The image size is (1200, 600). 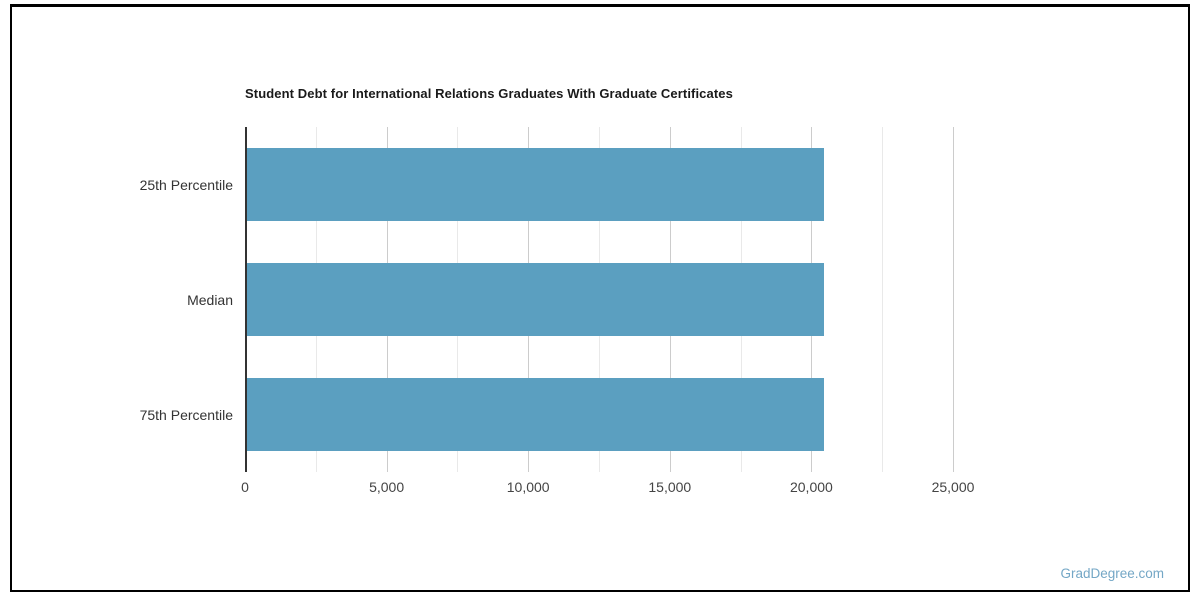 What do you see at coordinates (1112, 573) in the screenshot?
I see `watermark-link: GradDegree.com` at bounding box center [1112, 573].